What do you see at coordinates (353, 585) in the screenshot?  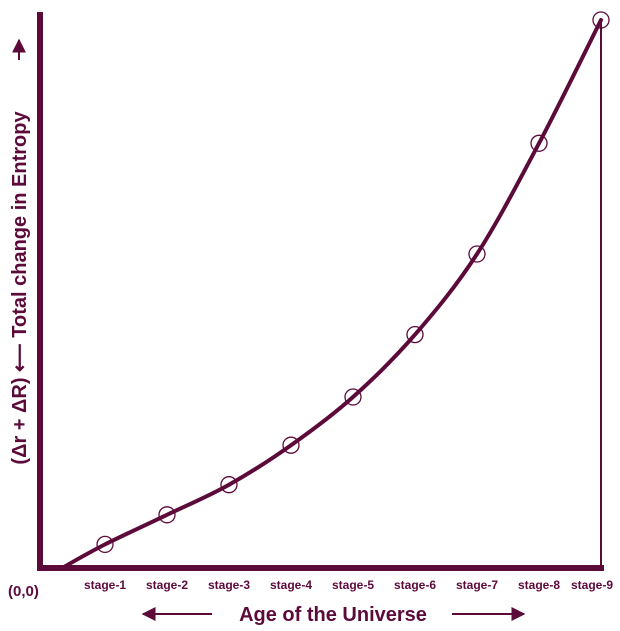 I see `x-tick-label-stage-5: stage-5` at bounding box center [353, 585].